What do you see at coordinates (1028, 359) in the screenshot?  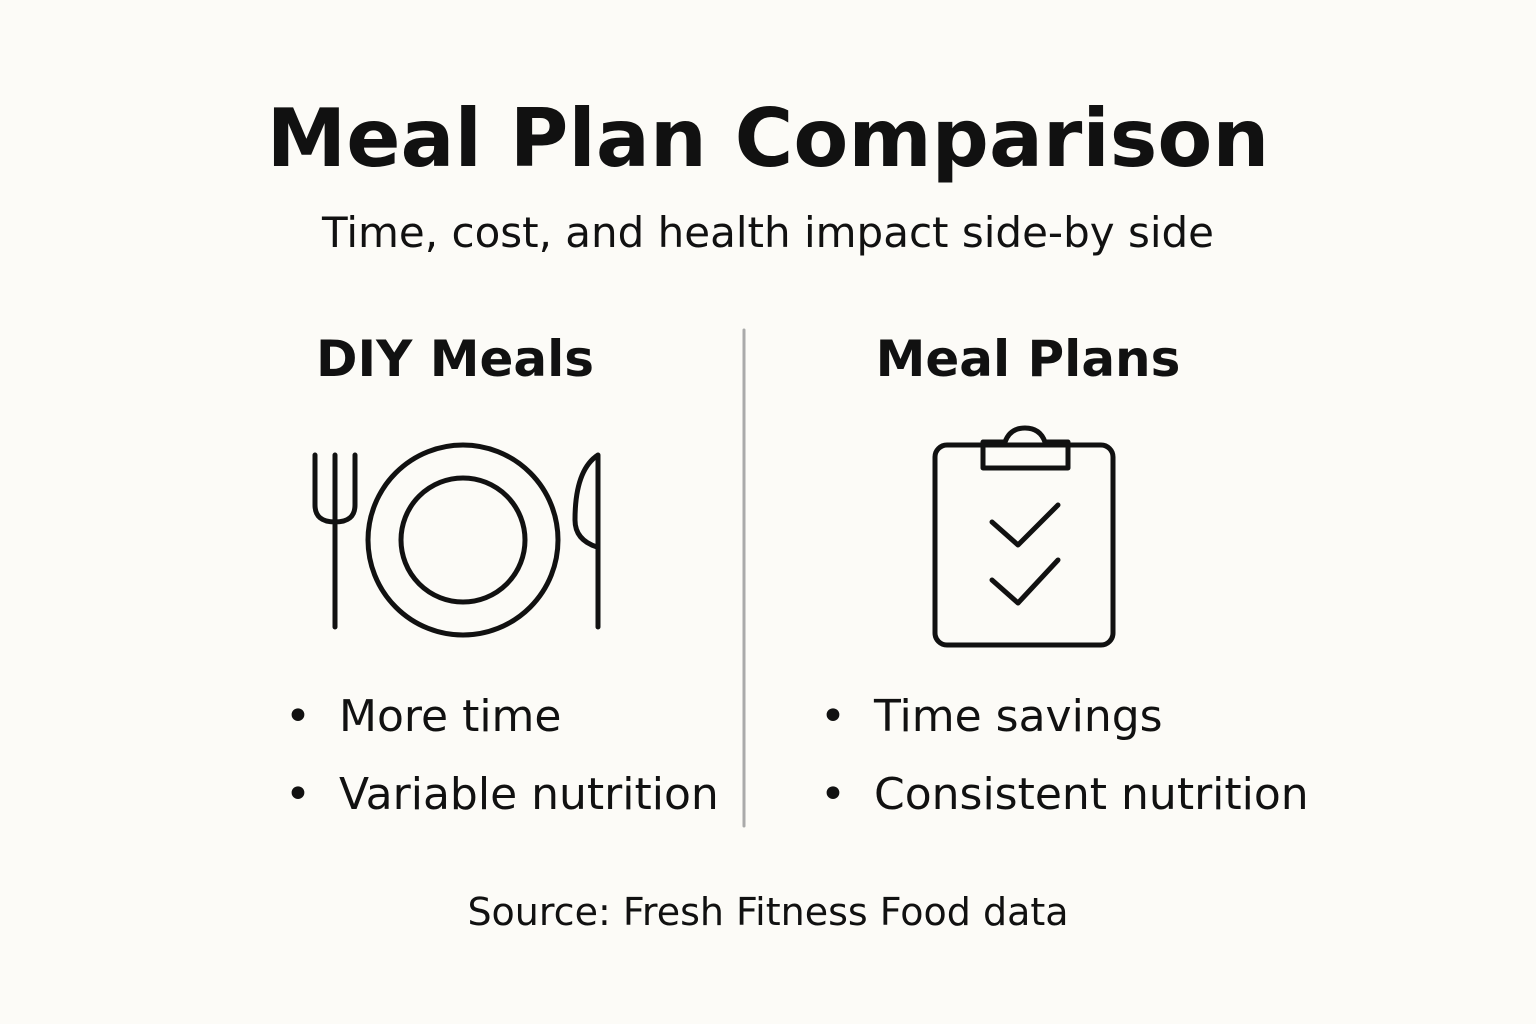 I see `column-heading: Meal Plans` at bounding box center [1028, 359].